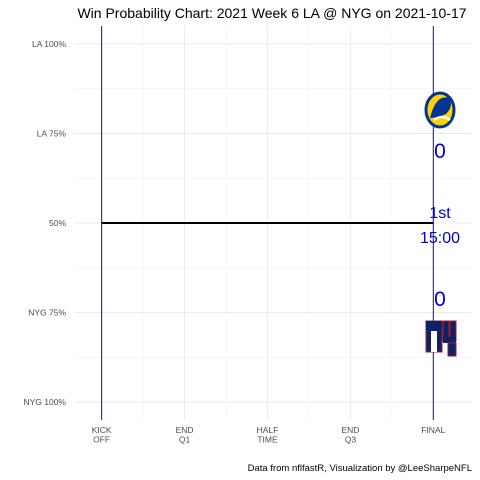  I want to click on x-axis-ticks: KICK OFF END Q1 HALF TIME END Q3 FINAL, so click(269, 435).